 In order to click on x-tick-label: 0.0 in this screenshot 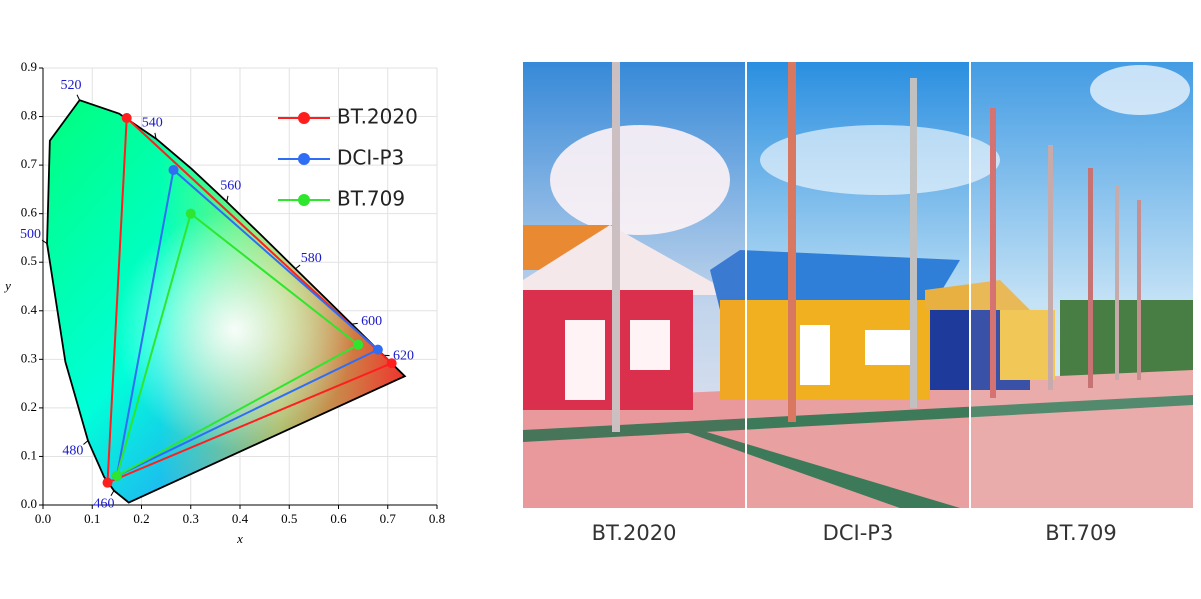, I will do `click(43, 518)`.